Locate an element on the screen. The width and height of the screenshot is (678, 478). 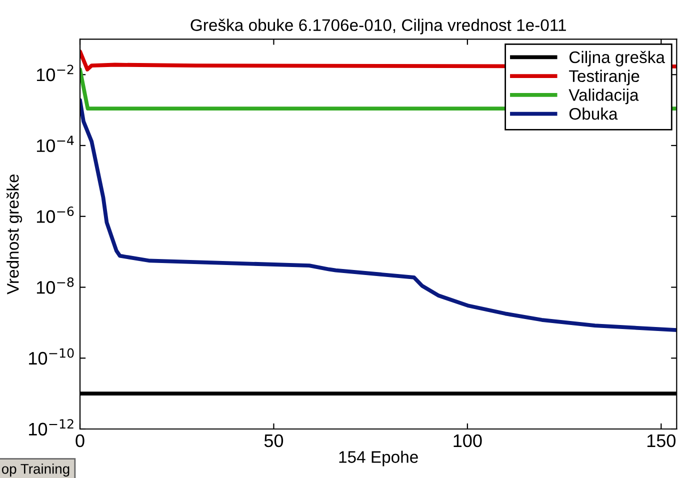
y-tick-label: 10$^{−2}$ is located at coordinates (55, 73).